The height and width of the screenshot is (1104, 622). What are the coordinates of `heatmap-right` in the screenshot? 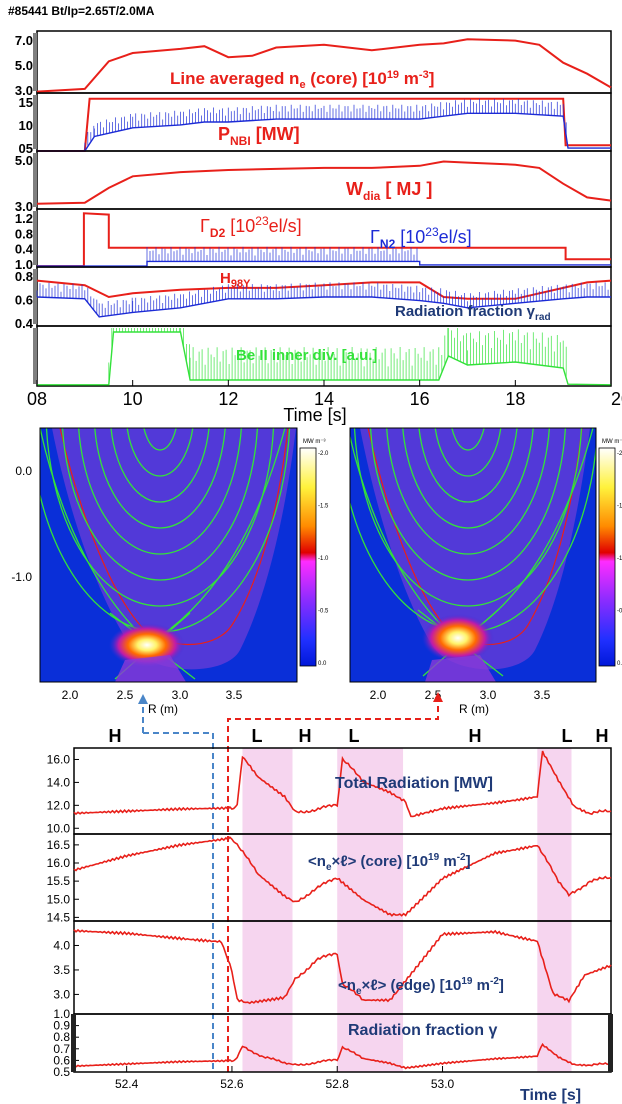 It's located at (473, 555).